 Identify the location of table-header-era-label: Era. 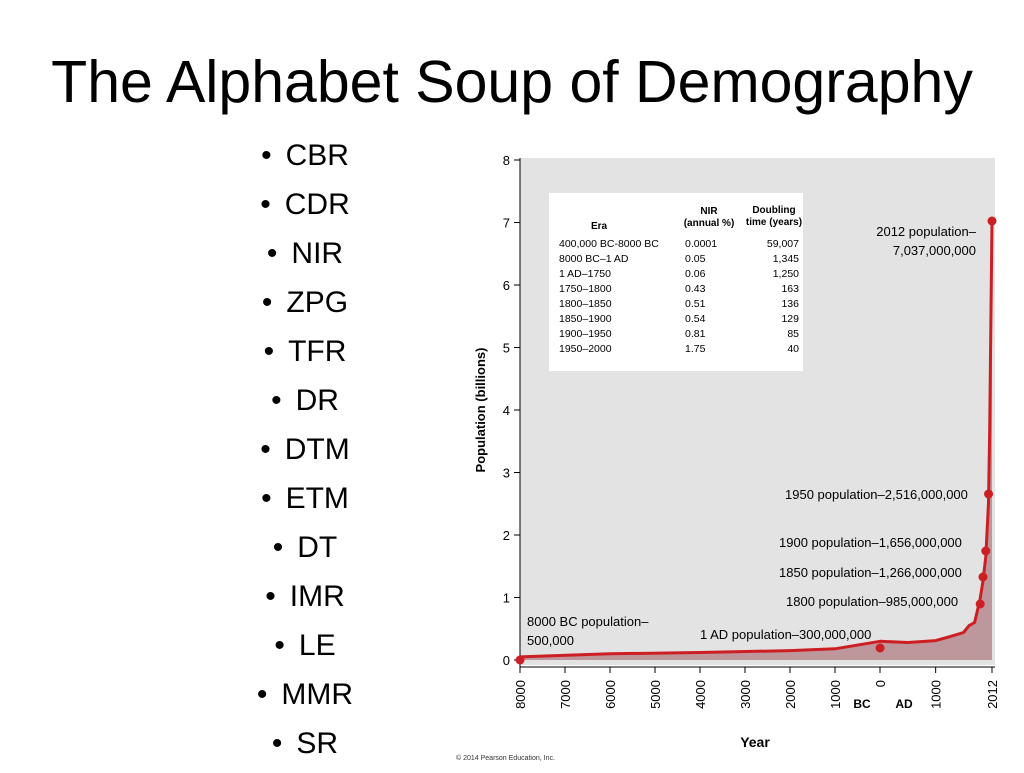
(599, 226).